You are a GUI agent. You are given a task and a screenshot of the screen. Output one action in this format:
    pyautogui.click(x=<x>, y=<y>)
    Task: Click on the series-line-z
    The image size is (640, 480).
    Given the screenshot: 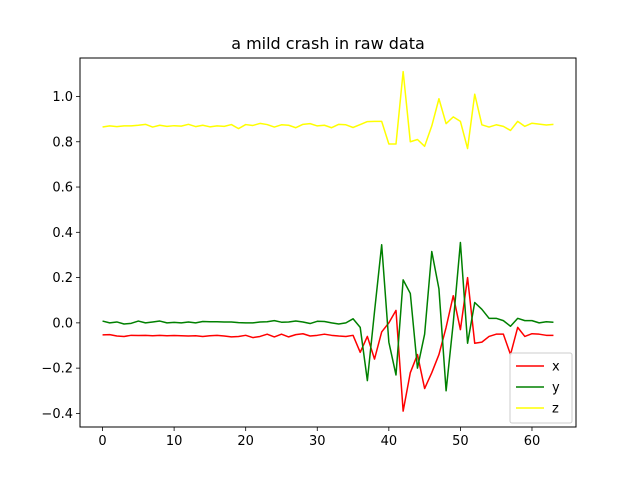 What is the action you would take?
    pyautogui.click(x=328, y=110)
    